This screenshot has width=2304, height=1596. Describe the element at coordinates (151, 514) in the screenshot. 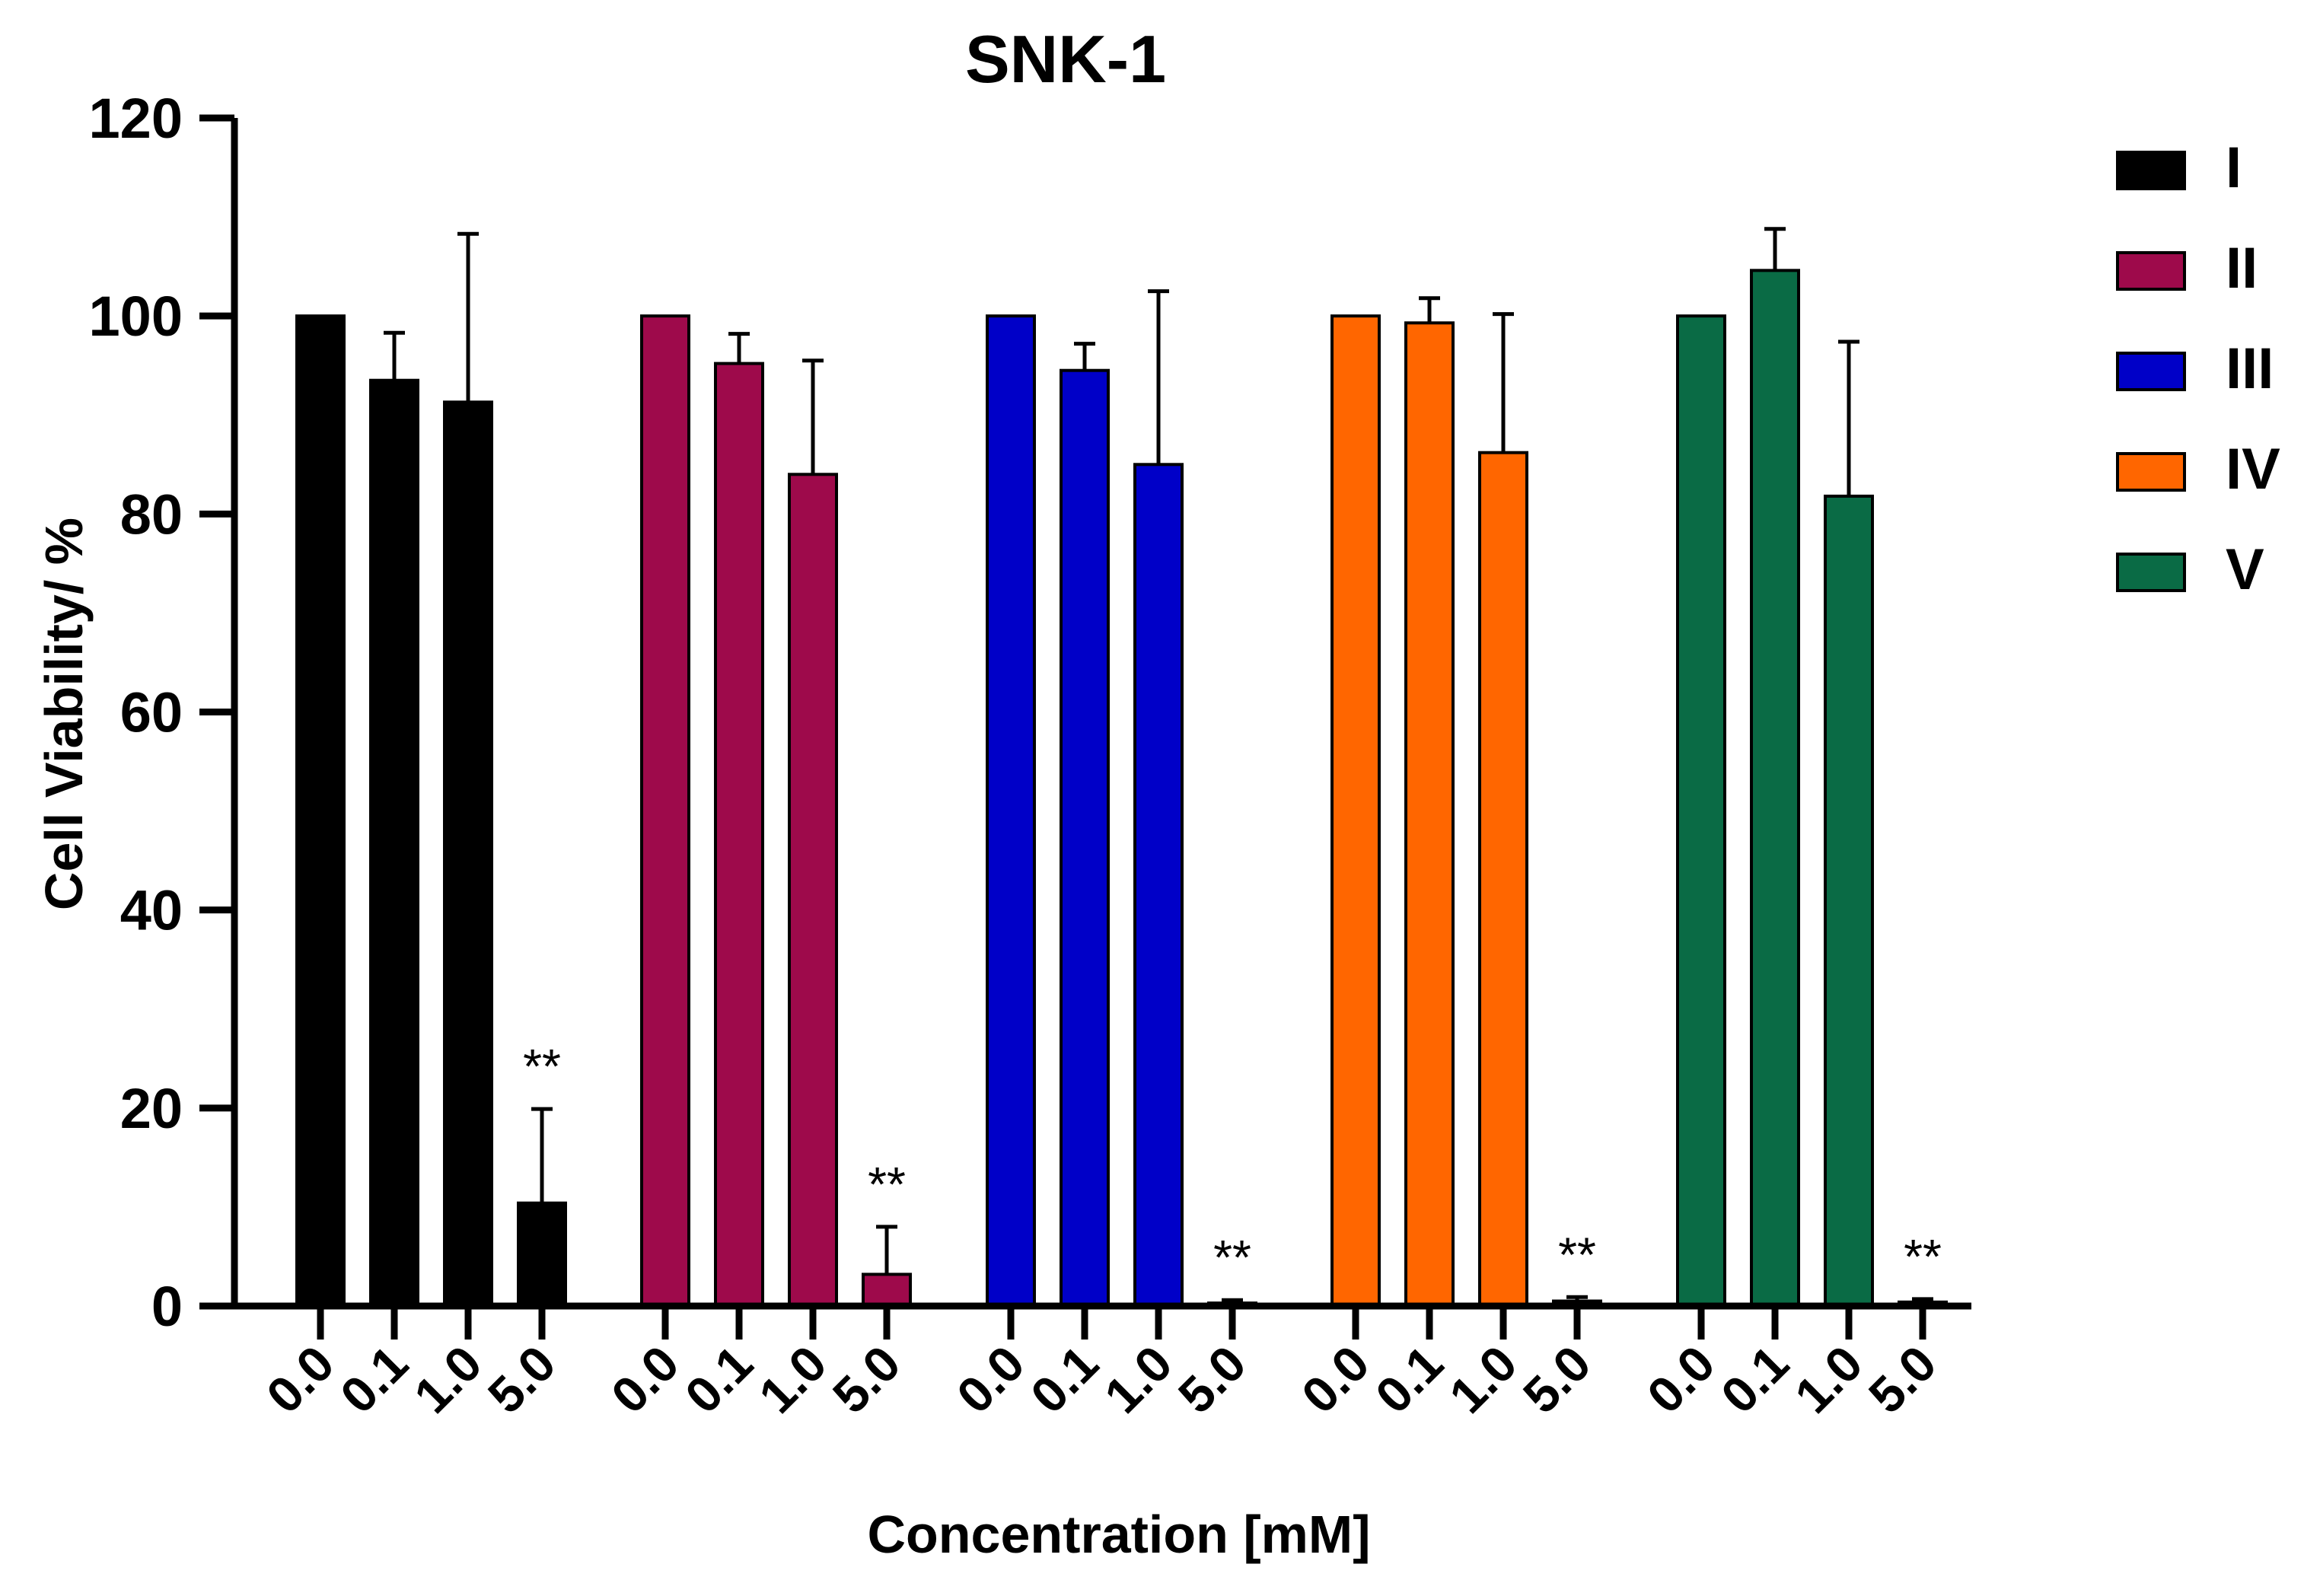

I see `y-tick-label: 80` at that location.